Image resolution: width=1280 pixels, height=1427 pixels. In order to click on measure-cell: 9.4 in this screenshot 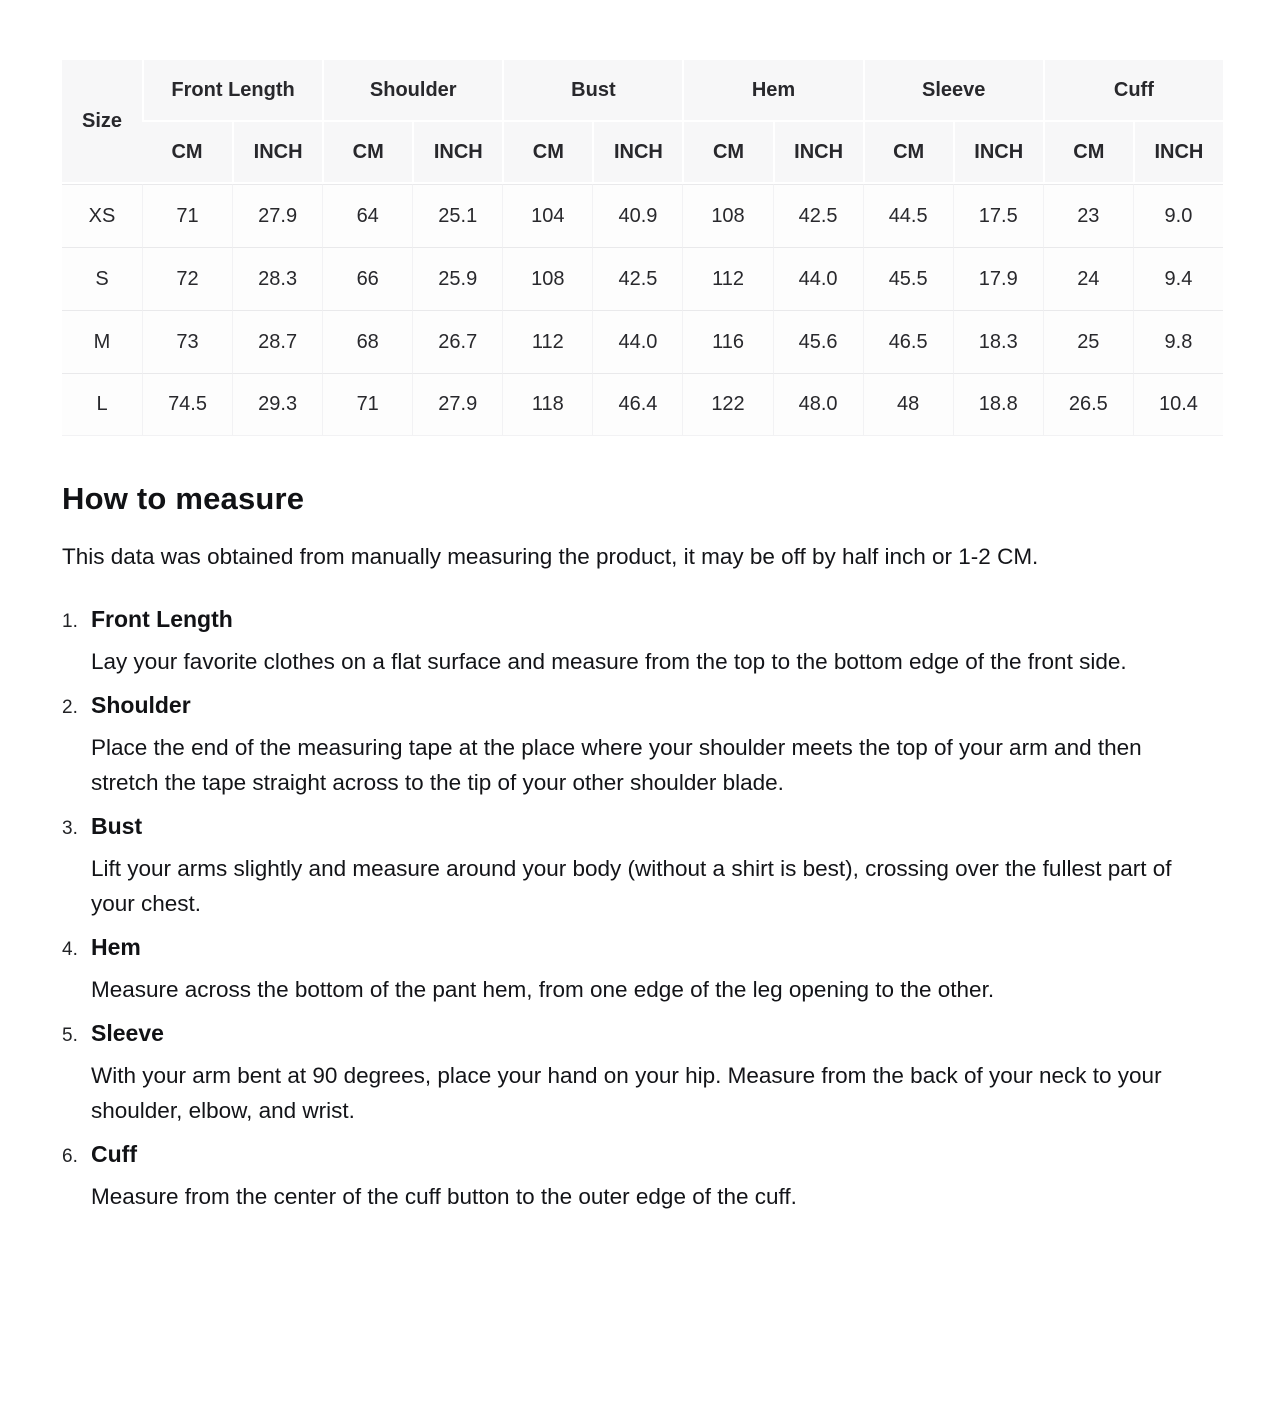, I will do `click(1177, 278)`.